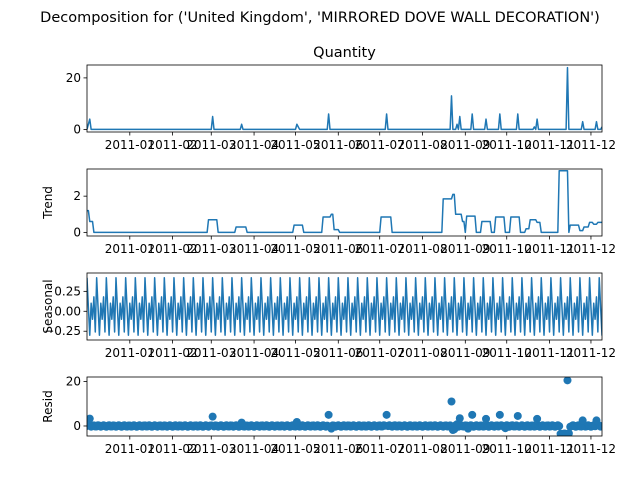 The width and height of the screenshot is (640, 480). I want to click on y-axis-label: Trend, so click(48, 203).